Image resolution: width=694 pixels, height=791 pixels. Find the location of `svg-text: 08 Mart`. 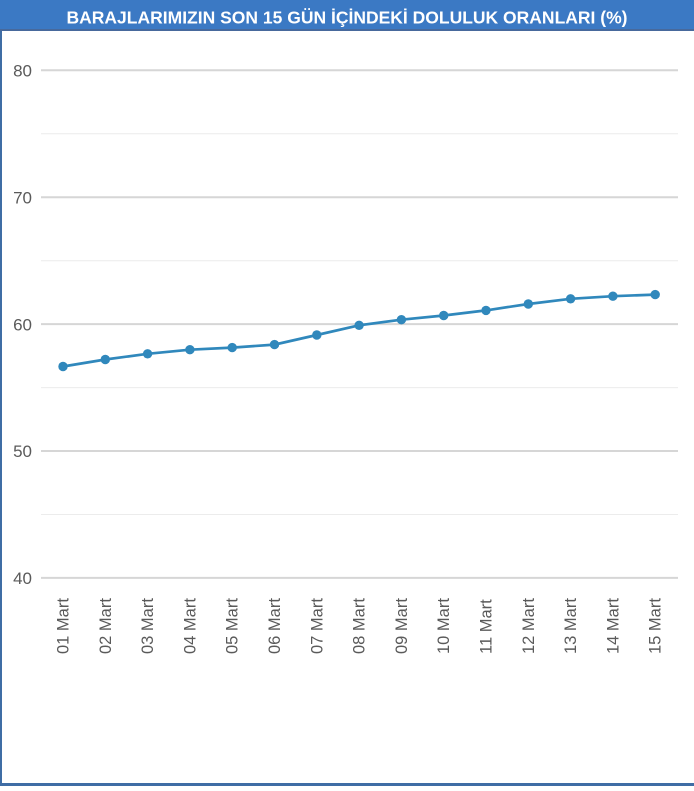

svg-text: 08 Mart is located at coordinates (360, 626).